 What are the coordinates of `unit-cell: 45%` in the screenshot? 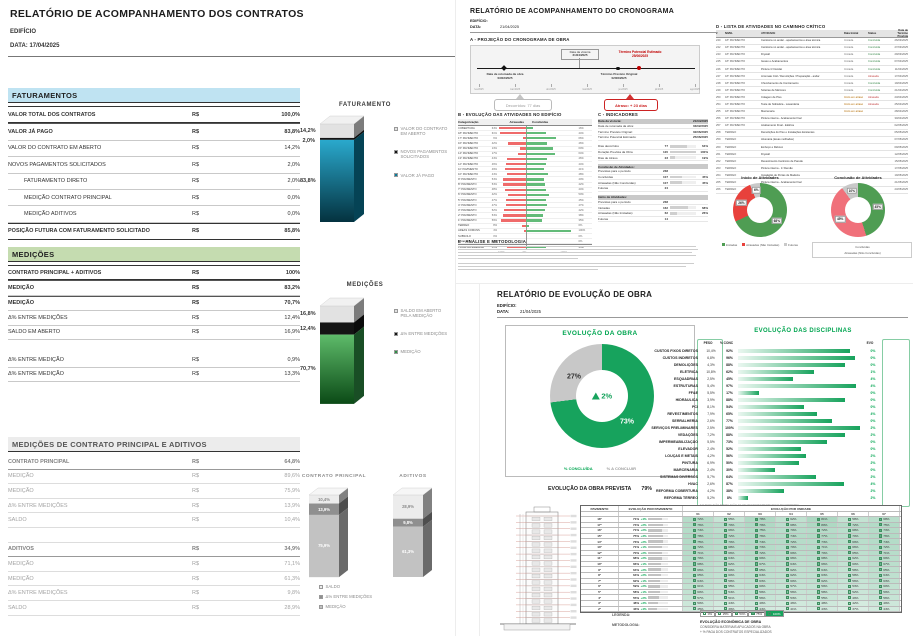 It's located at (698, 609).